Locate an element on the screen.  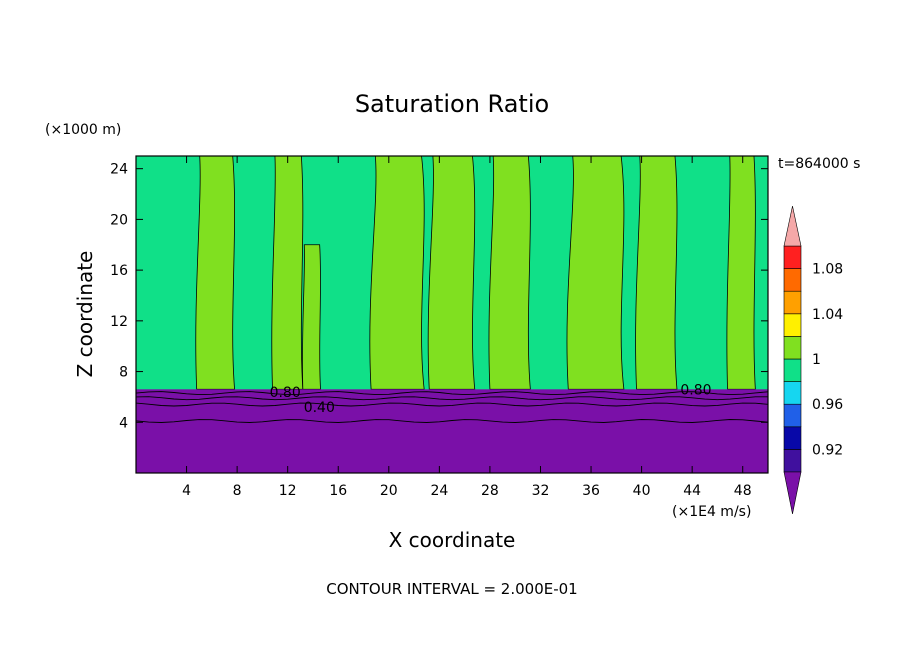
y-axis-label: Z coordinate is located at coordinates (85, 314).